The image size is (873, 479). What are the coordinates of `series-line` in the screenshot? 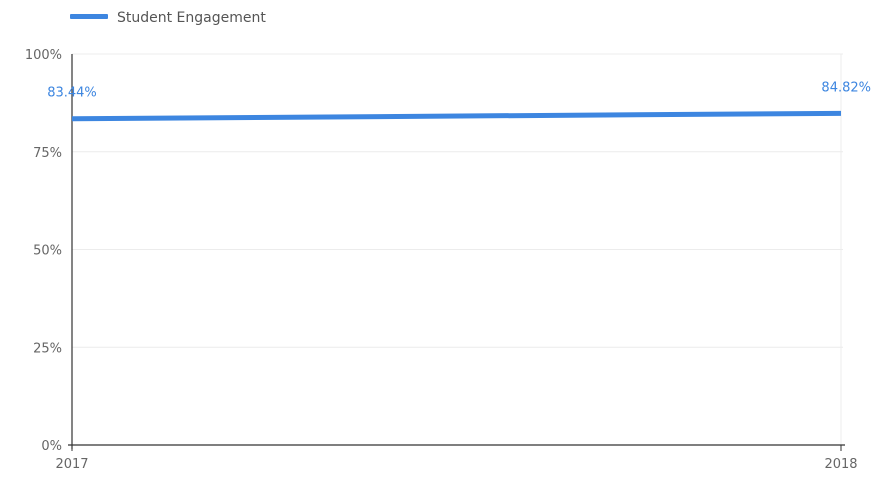 It's located at (456, 116).